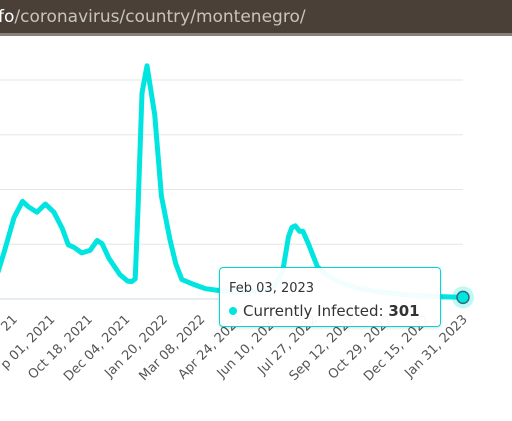  Describe the element at coordinates (97, 348) in the screenshot. I see `x-tick-label: Dec 04, 2021` at that location.